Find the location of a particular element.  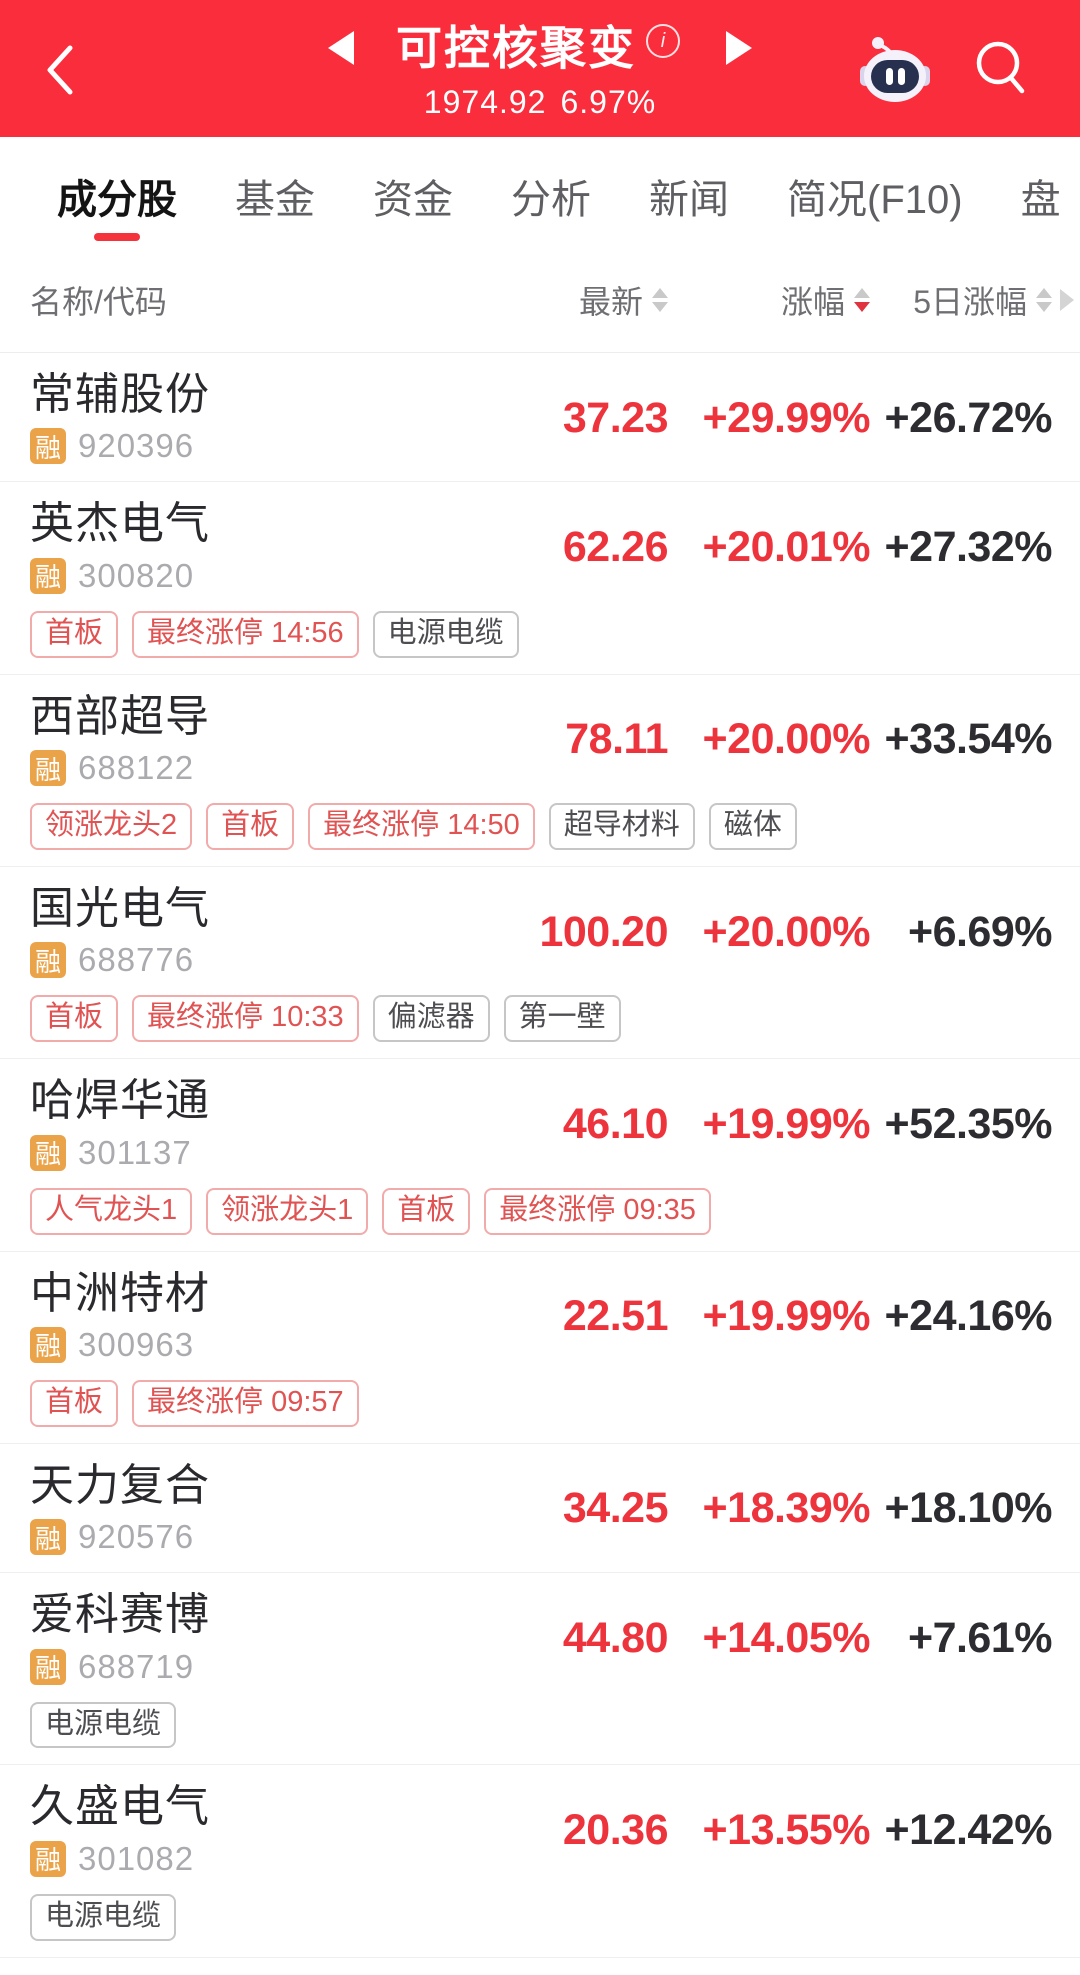

stock-code: 688122 is located at coordinates (136, 768).